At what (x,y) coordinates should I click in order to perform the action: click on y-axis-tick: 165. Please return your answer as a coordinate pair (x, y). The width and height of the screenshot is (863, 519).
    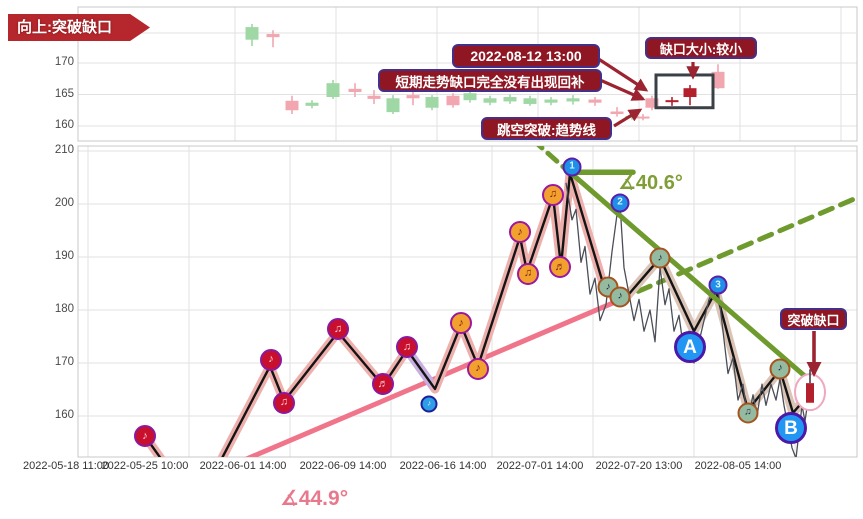
    Looking at the image, I should click on (64, 93).